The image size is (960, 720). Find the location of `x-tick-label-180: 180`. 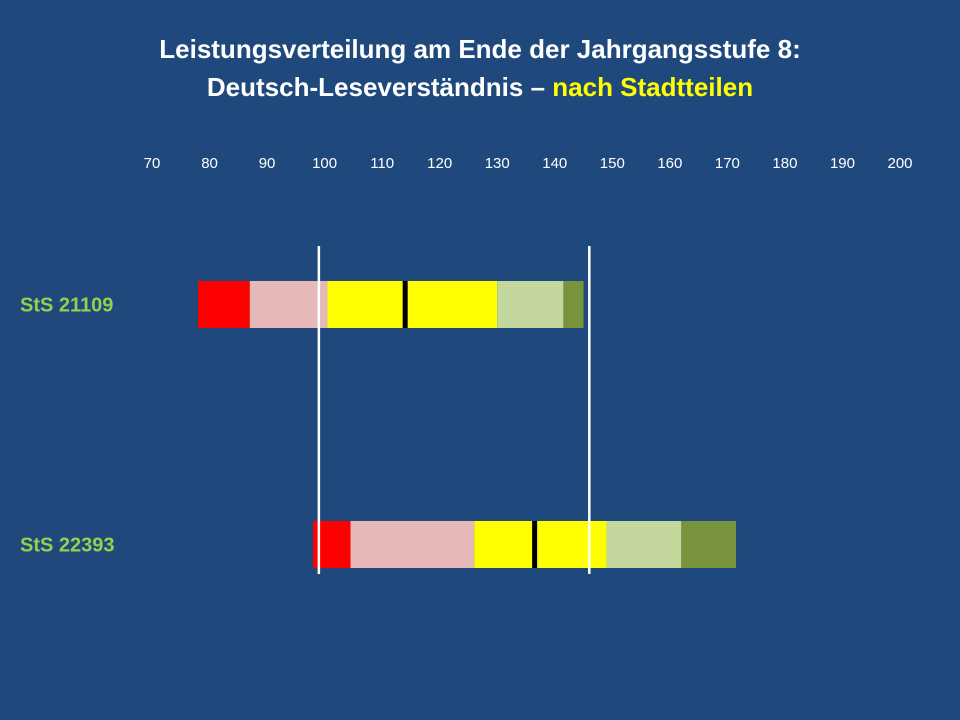

x-tick-label-180: 180 is located at coordinates (784, 163).